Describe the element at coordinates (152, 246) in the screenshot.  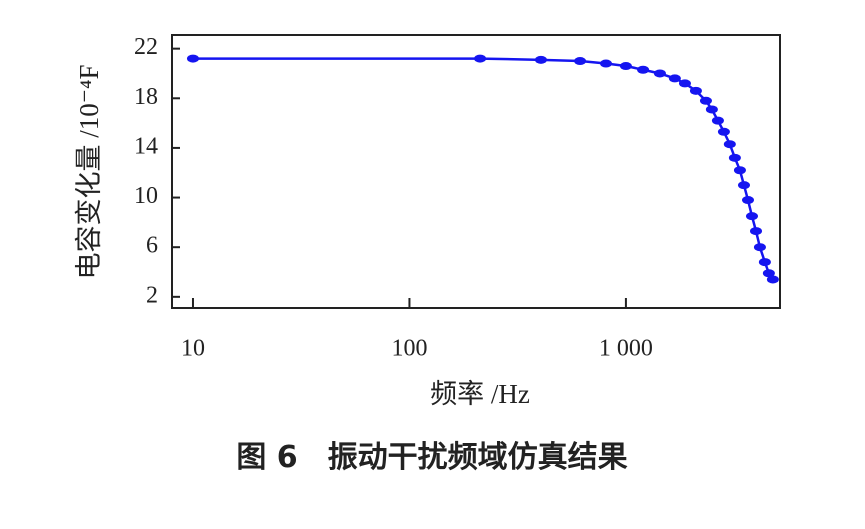
I see `y-tick-label: 6` at that location.